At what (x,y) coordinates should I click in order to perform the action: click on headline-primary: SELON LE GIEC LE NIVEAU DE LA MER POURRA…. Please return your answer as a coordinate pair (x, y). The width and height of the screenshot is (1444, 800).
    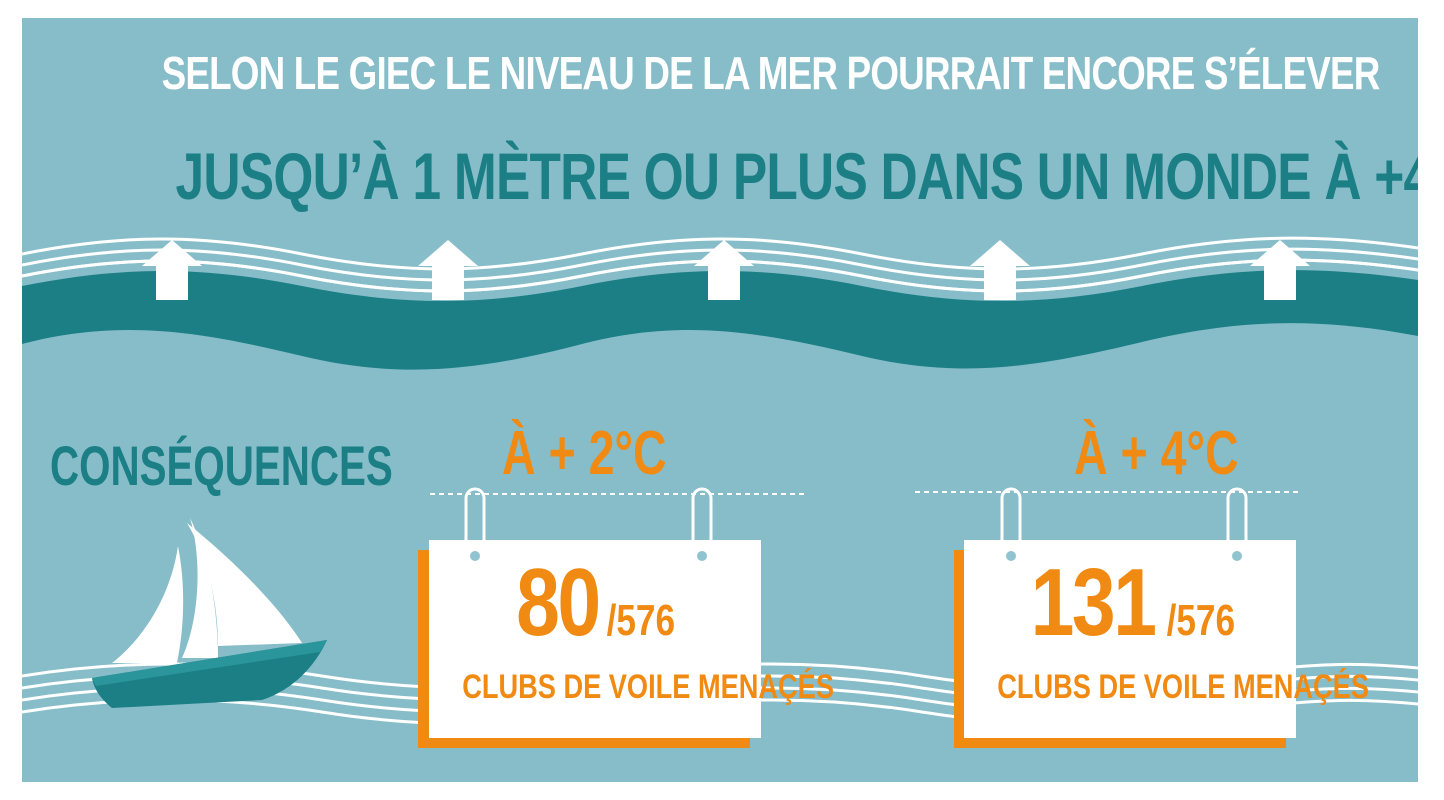
    Looking at the image, I should click on (771, 73).